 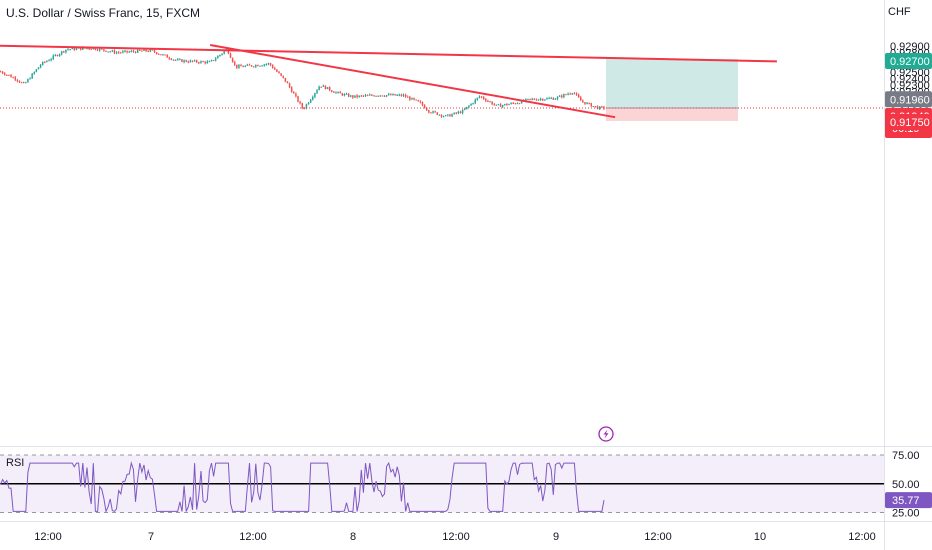 I want to click on target-price-tag-bg, so click(x=908, y=61).